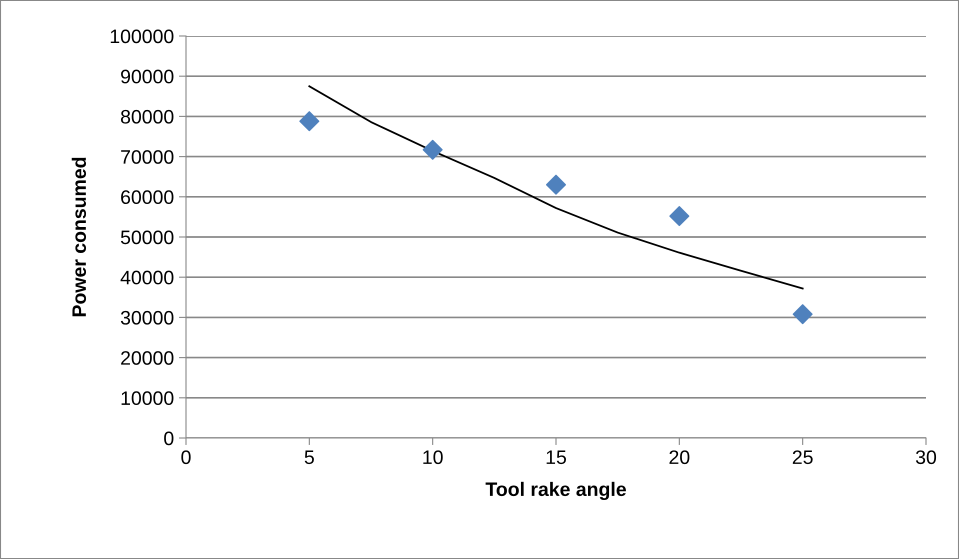  What do you see at coordinates (186, 457) in the screenshot?
I see `x-tick-label: 0` at bounding box center [186, 457].